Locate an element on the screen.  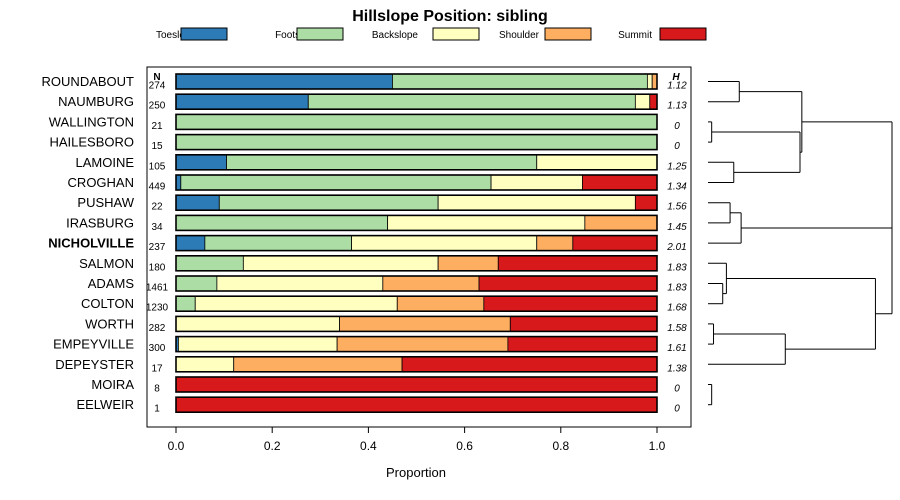
row-h-value: 1.83 is located at coordinates (677, 288).